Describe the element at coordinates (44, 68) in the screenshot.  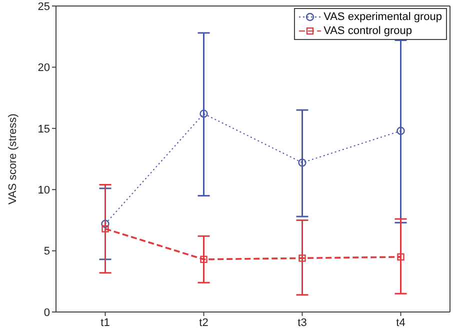
I see `y-tick-label: 20` at that location.